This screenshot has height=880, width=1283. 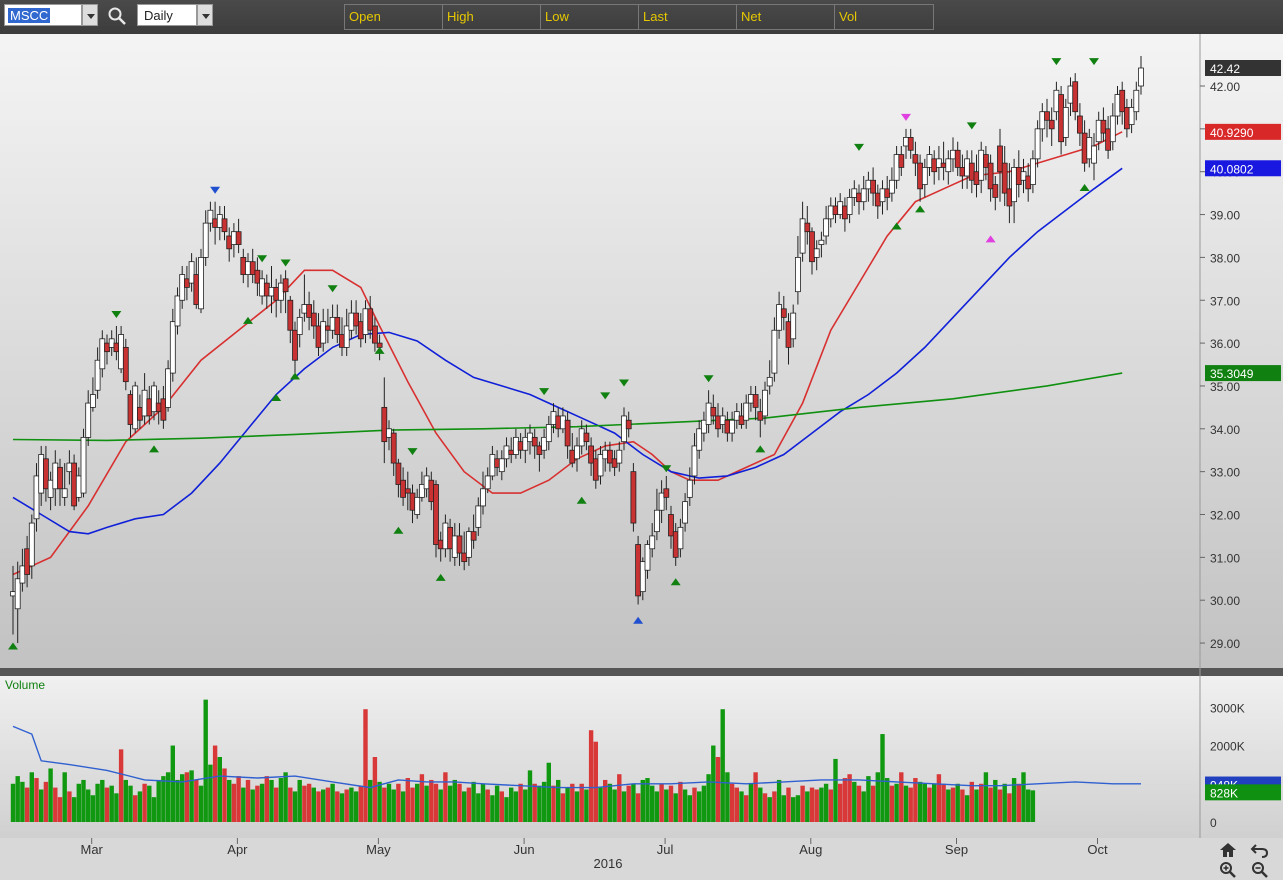 What do you see at coordinates (25, 685) in the screenshot?
I see `volume-title: Volume` at bounding box center [25, 685].